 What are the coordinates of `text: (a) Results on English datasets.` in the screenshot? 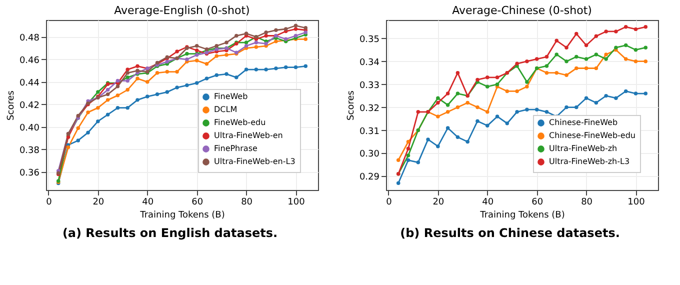 It's located at (170, 233).